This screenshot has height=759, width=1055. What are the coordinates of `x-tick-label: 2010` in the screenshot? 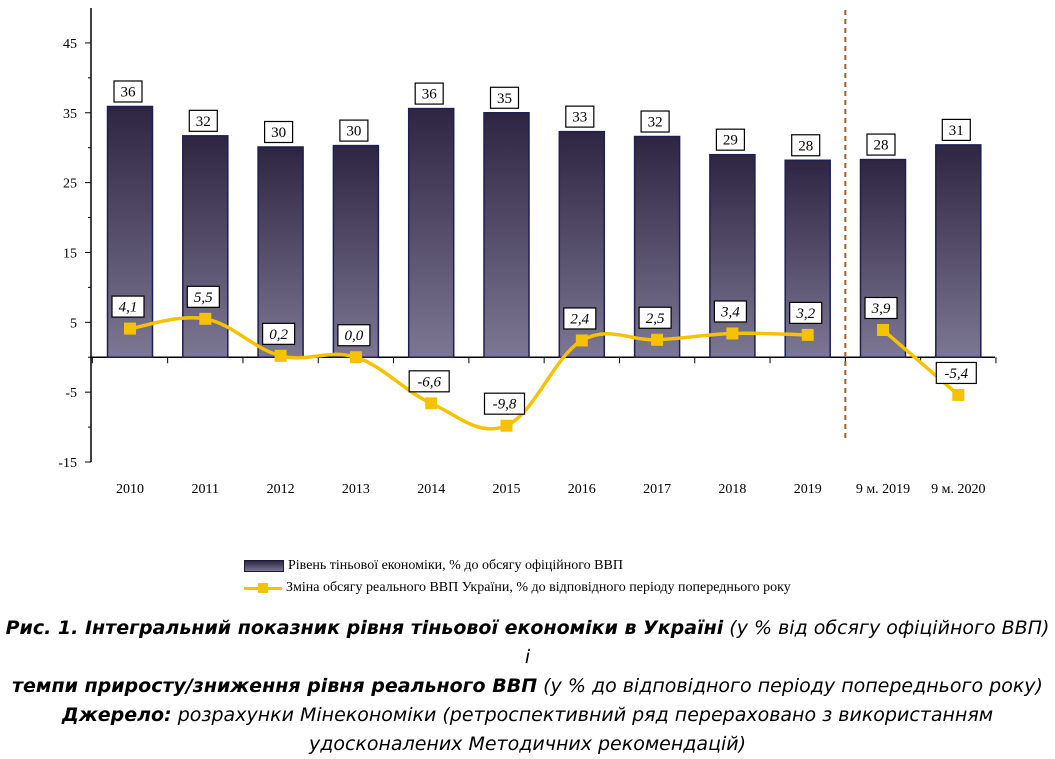 It's located at (130, 489).